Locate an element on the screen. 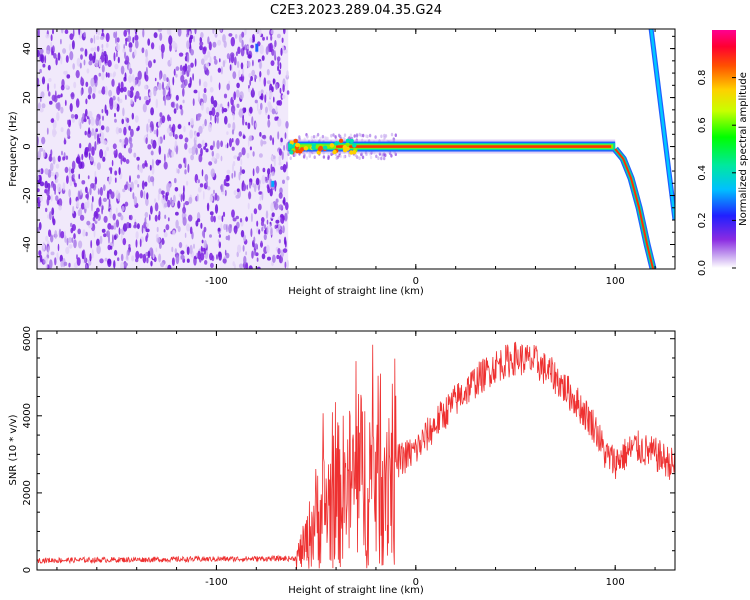 This screenshot has height=600, width=750. figure-title: C2E3.2023.289.04.35.G24 is located at coordinates (356, 10).